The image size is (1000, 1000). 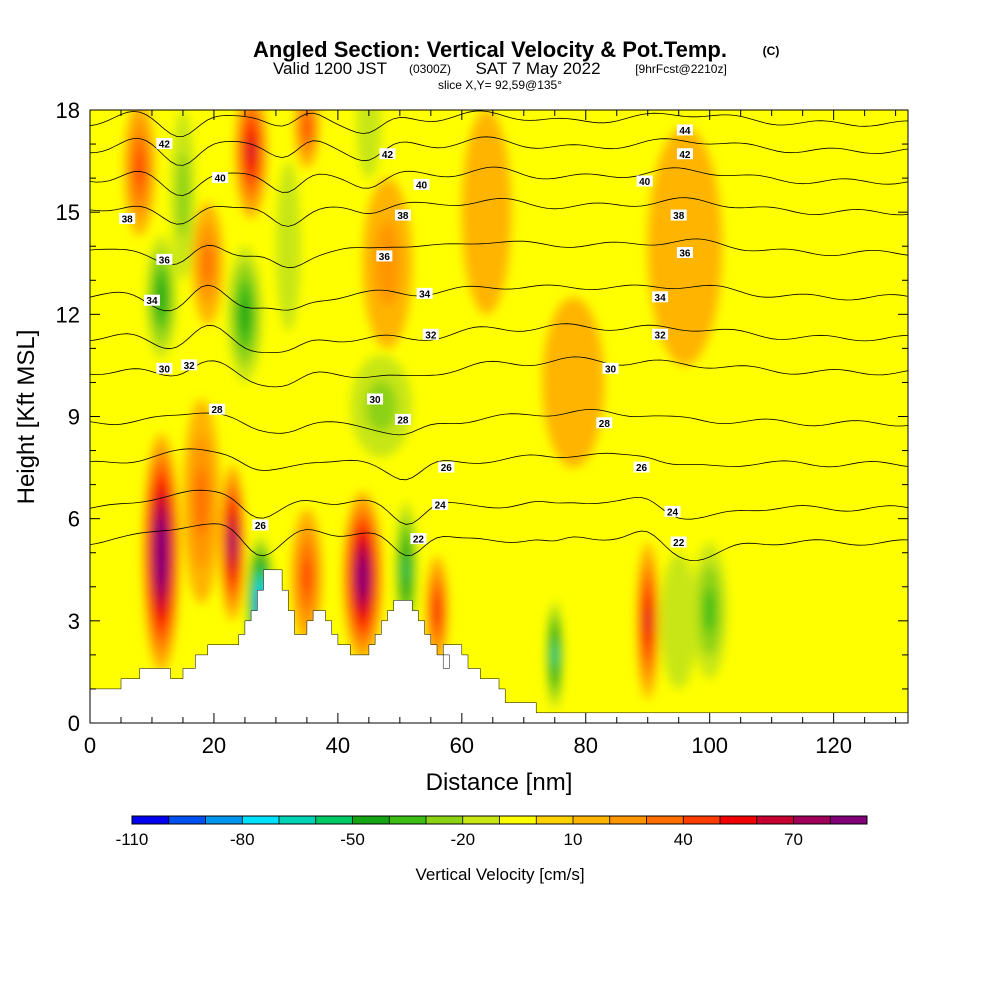 I want to click on x-tick-label: 120, so click(x=833, y=745).